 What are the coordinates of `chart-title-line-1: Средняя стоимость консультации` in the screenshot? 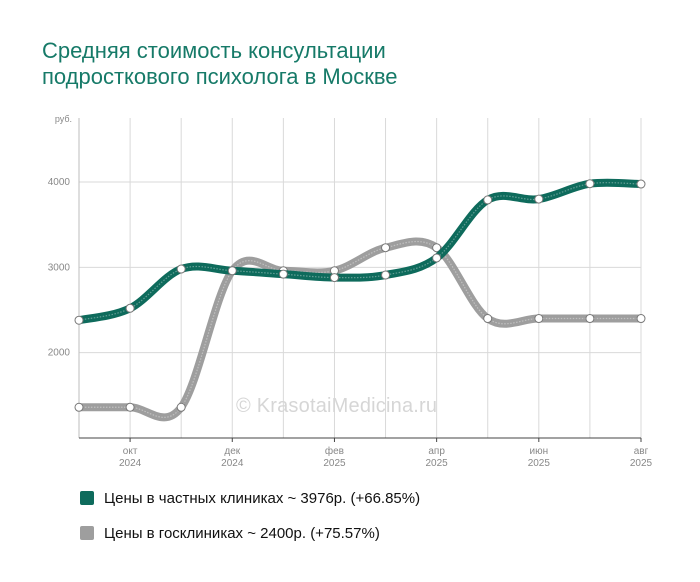 It's located at (214, 50).